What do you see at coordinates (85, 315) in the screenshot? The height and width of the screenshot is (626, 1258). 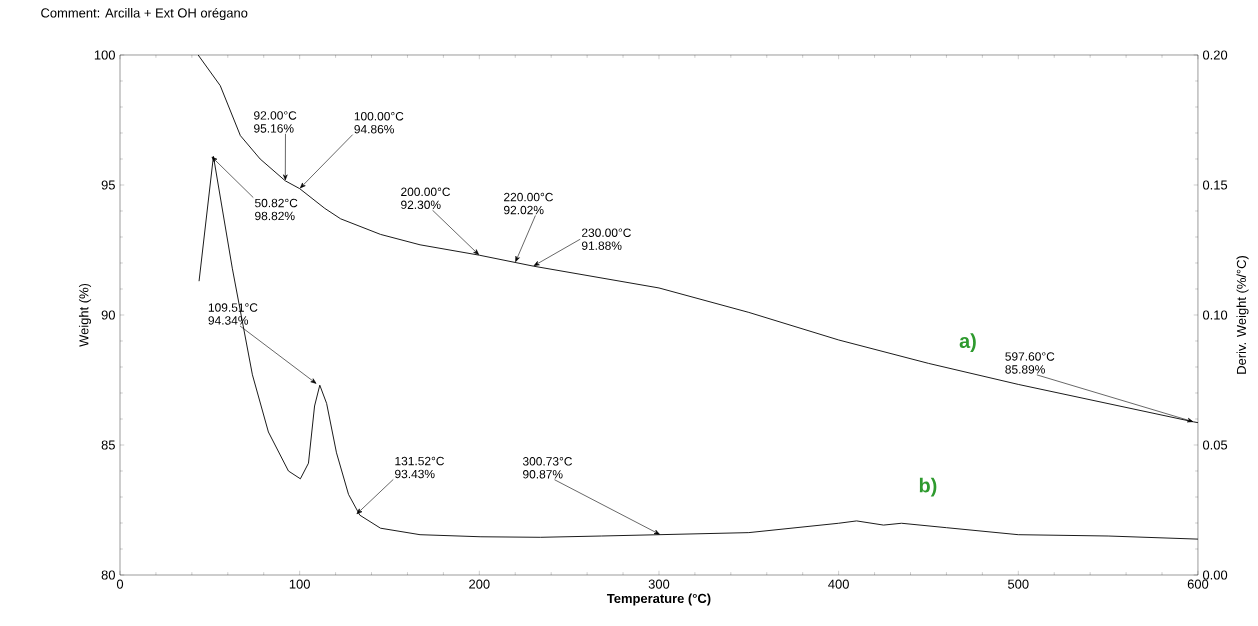 I see `y-axis-title: Weight (%)` at bounding box center [85, 315].